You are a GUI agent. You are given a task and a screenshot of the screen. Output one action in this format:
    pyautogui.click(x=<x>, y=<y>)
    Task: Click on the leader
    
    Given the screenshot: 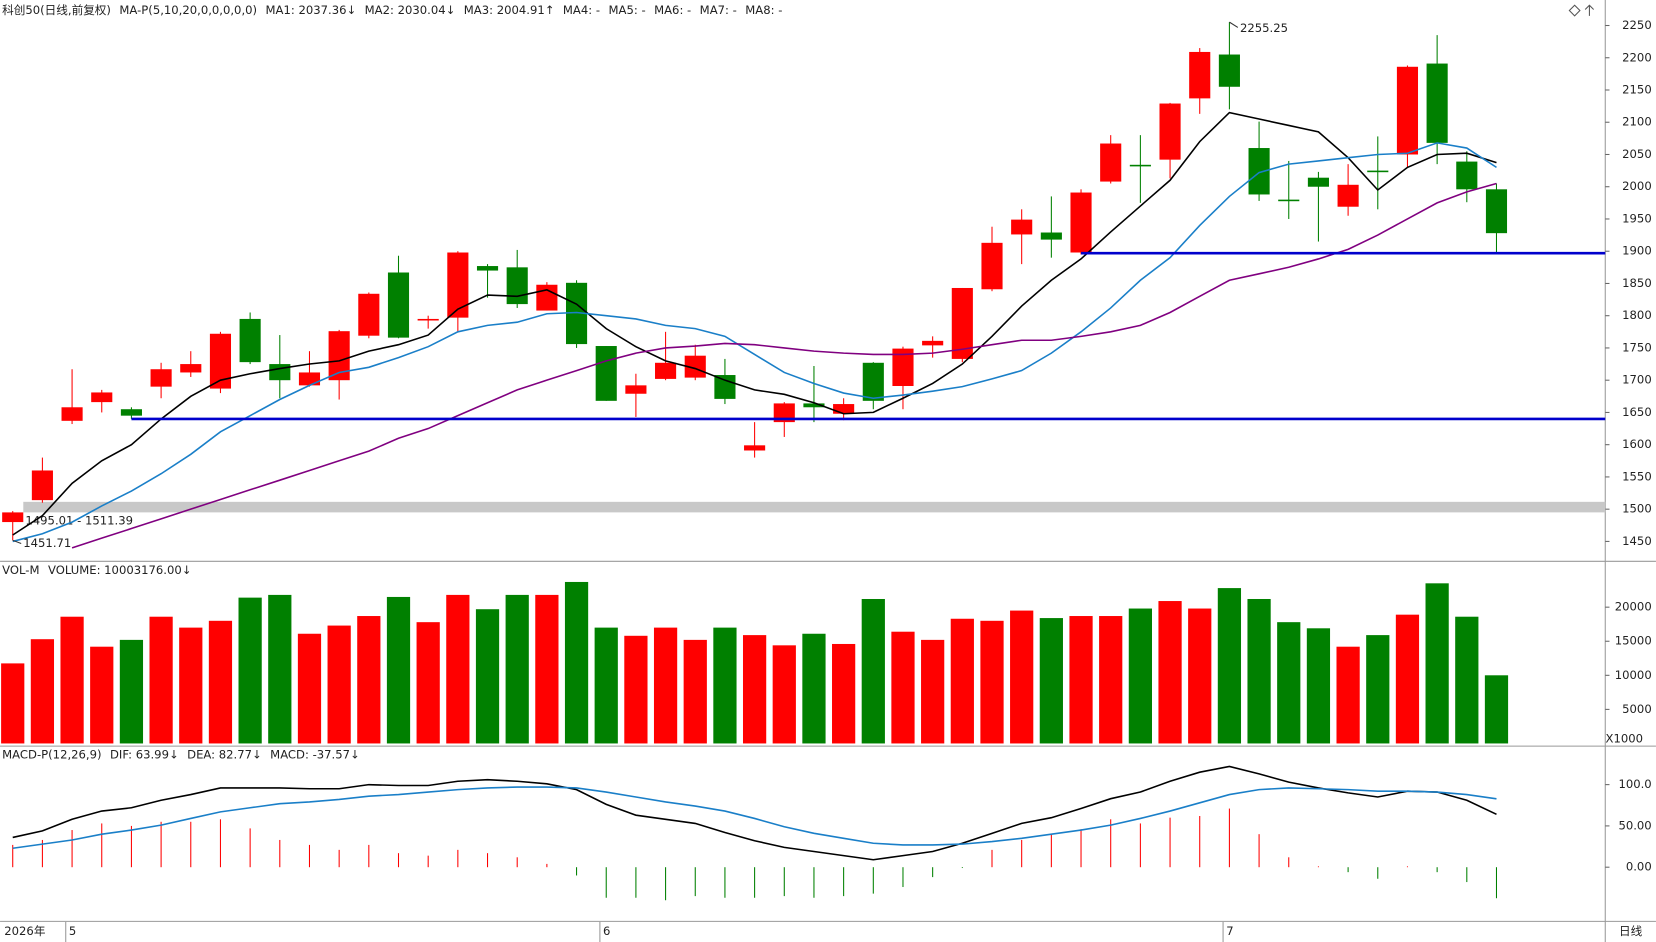 What is the action you would take?
    pyautogui.click(x=17, y=541)
    